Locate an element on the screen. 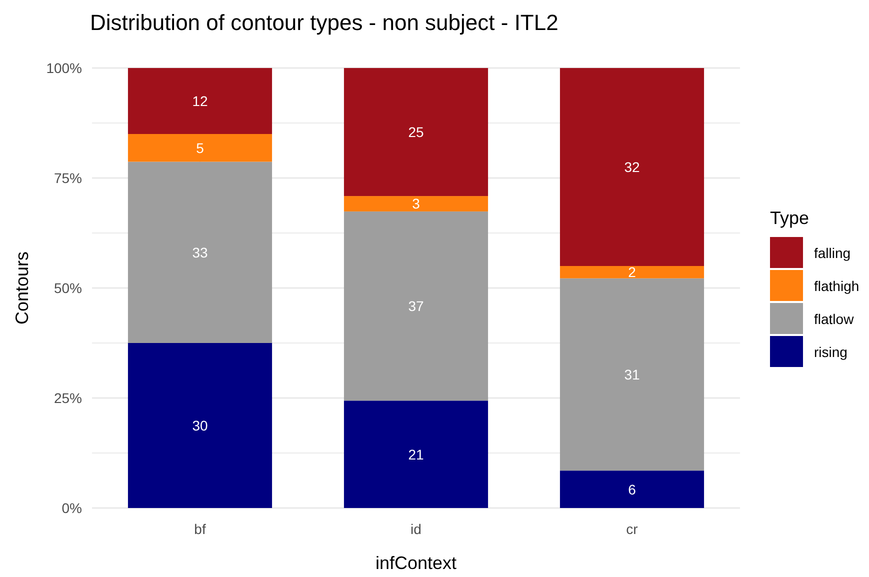 This screenshot has width=869, height=577. annotation: 33 is located at coordinates (200, 252).